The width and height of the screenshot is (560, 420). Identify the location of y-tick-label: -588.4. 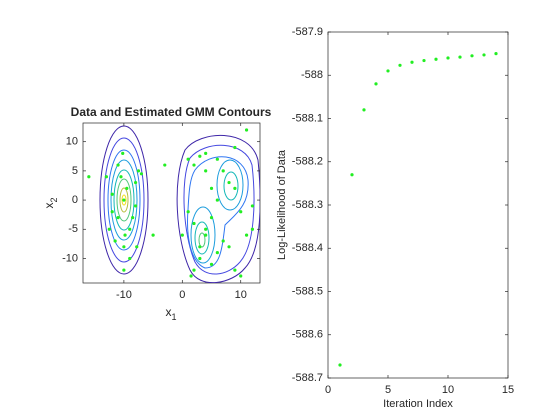
(307, 248).